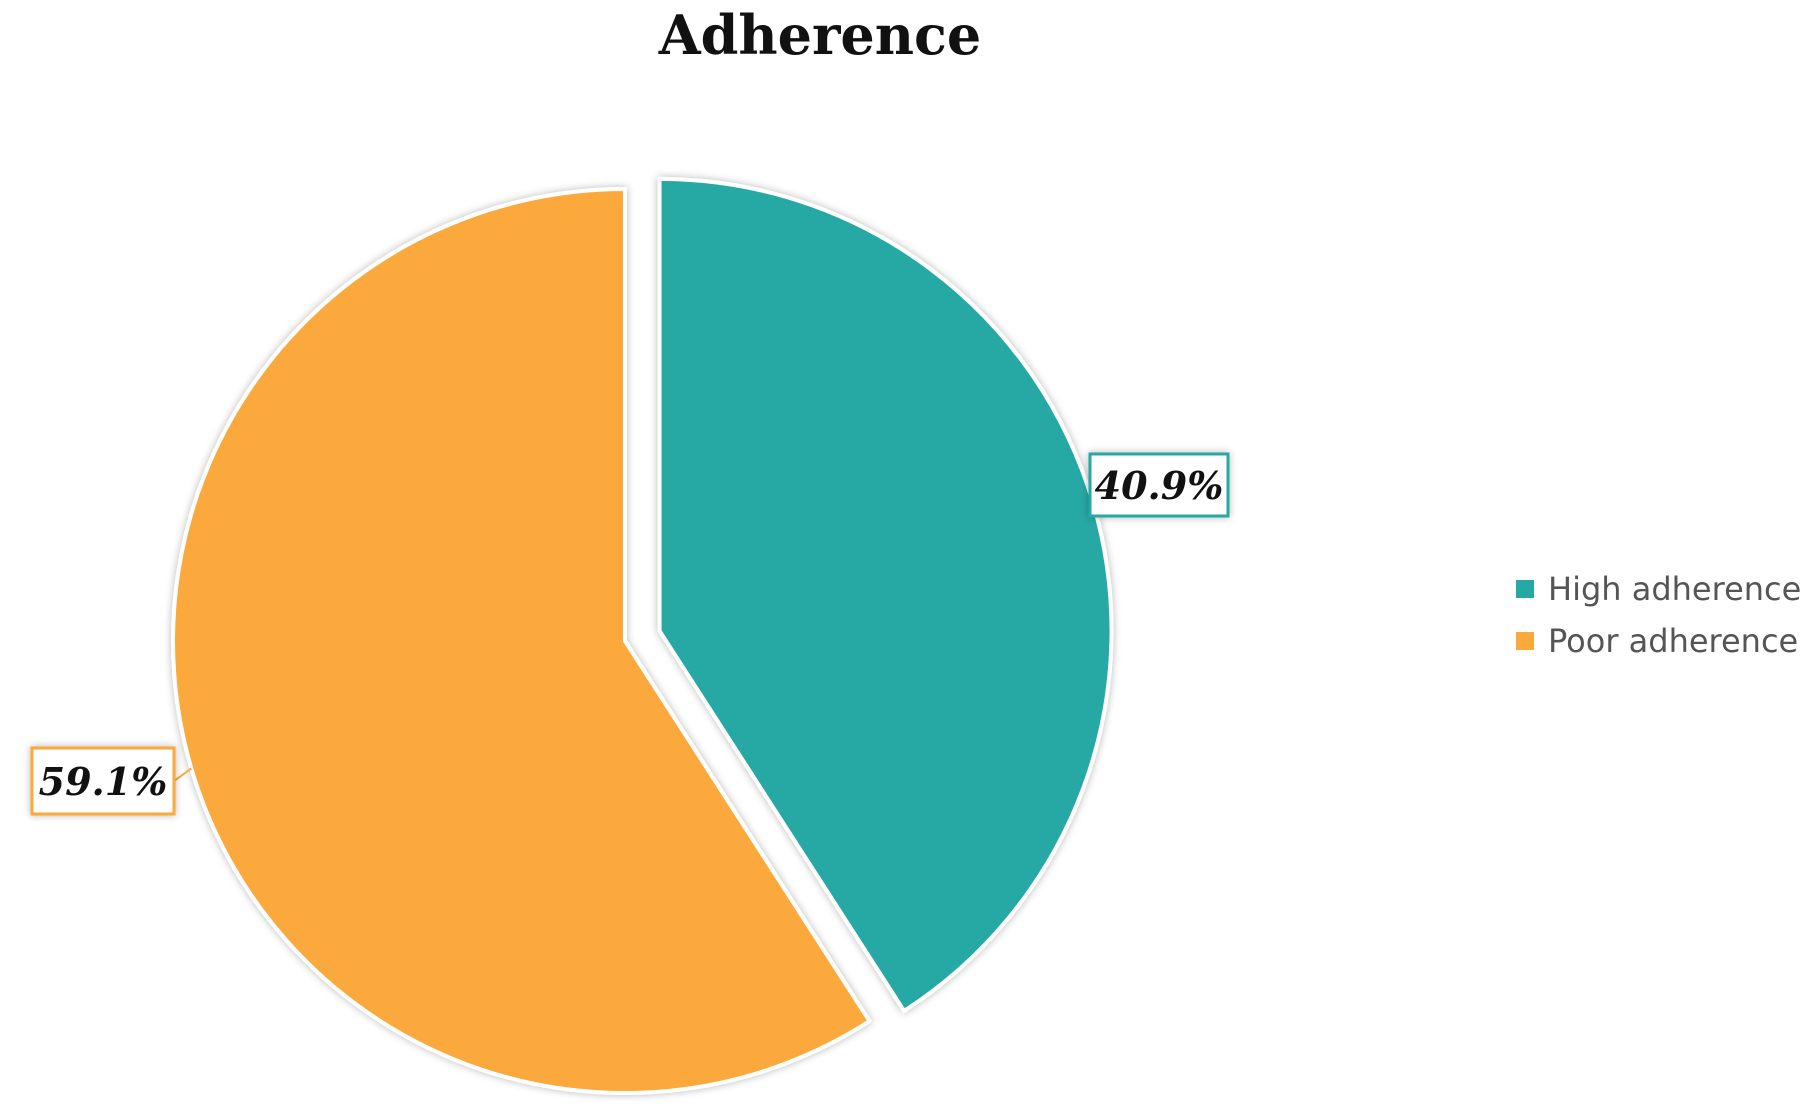 The width and height of the screenshot is (1810, 1116). What do you see at coordinates (1675, 589) in the screenshot?
I see `legend-label-high: High adherence` at bounding box center [1675, 589].